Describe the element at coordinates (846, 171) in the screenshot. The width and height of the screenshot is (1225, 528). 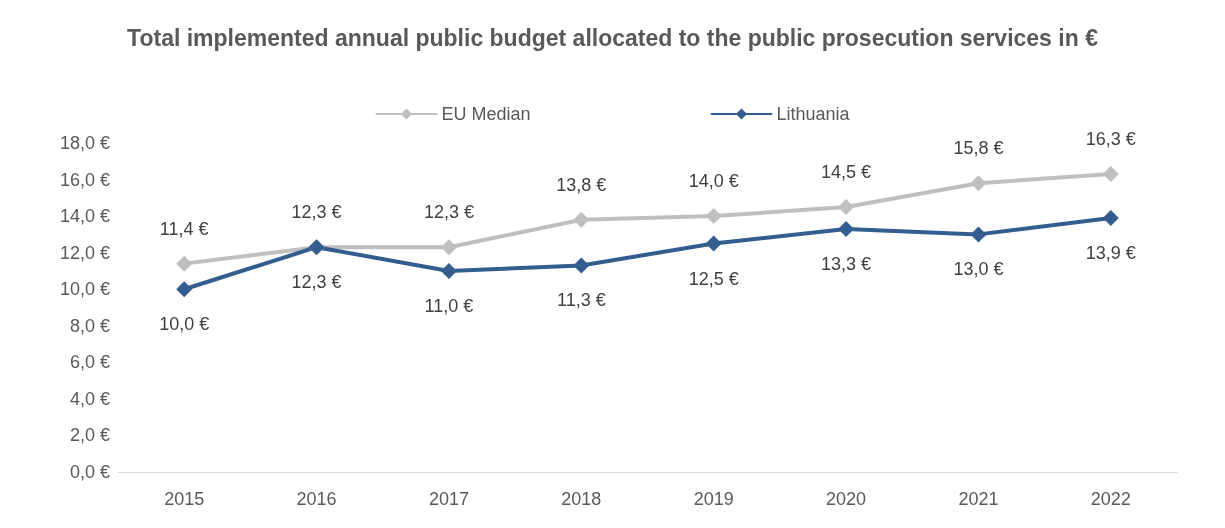
I see `data-label: 14,5 €` at that location.